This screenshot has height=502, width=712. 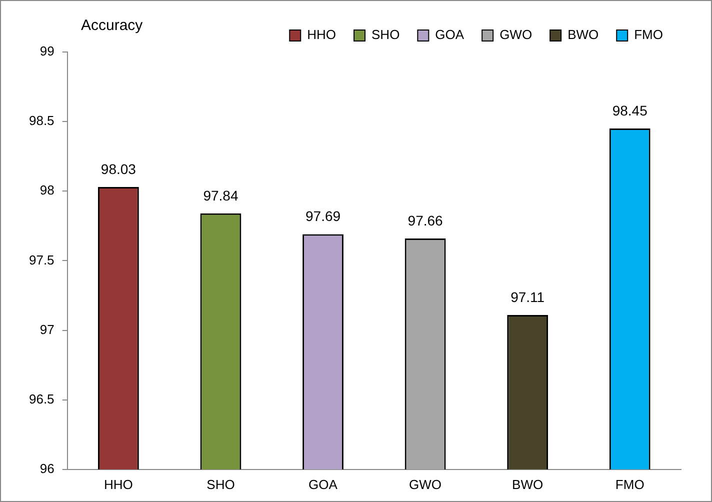 I want to click on y-tick-label: 99, so click(x=47, y=51).